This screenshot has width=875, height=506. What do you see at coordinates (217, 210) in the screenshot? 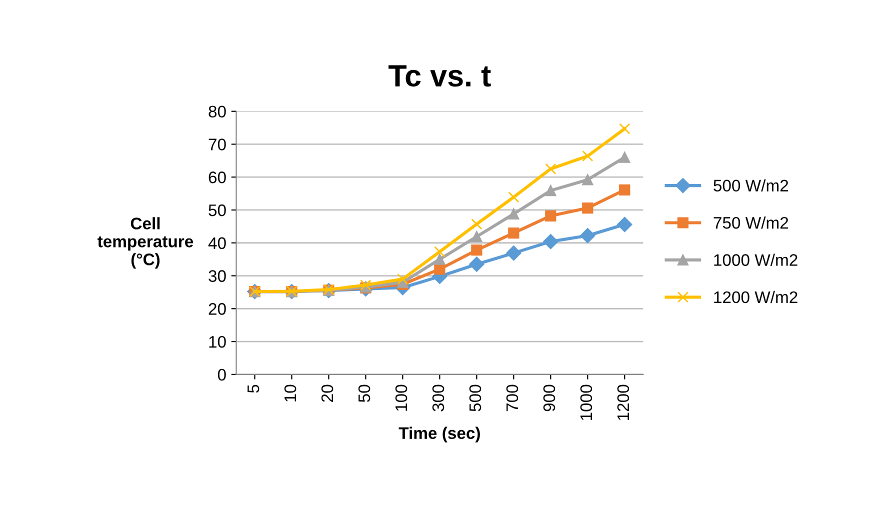
I see `y-tick-label: 50` at bounding box center [217, 210].